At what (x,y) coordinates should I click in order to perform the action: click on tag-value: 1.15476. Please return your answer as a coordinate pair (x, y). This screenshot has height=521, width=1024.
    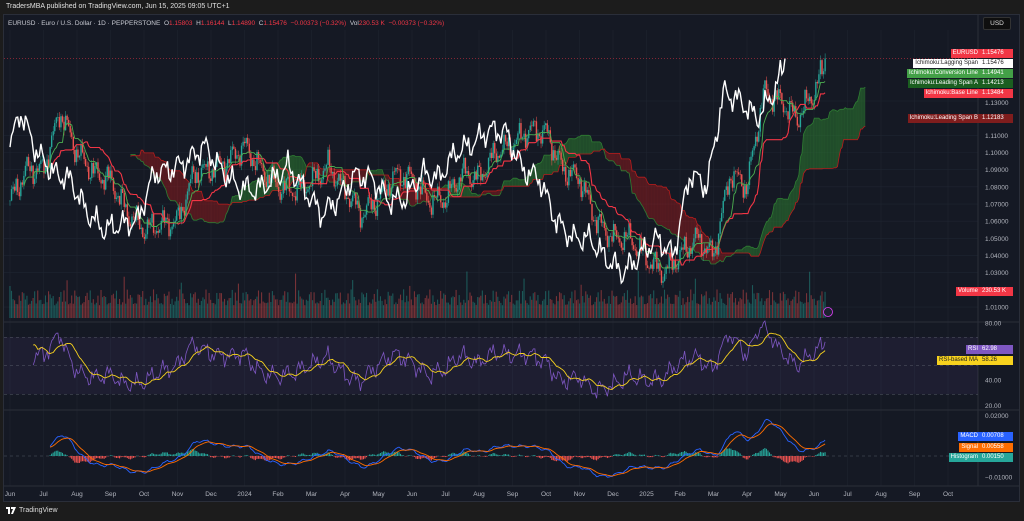
    Looking at the image, I should click on (996, 63).